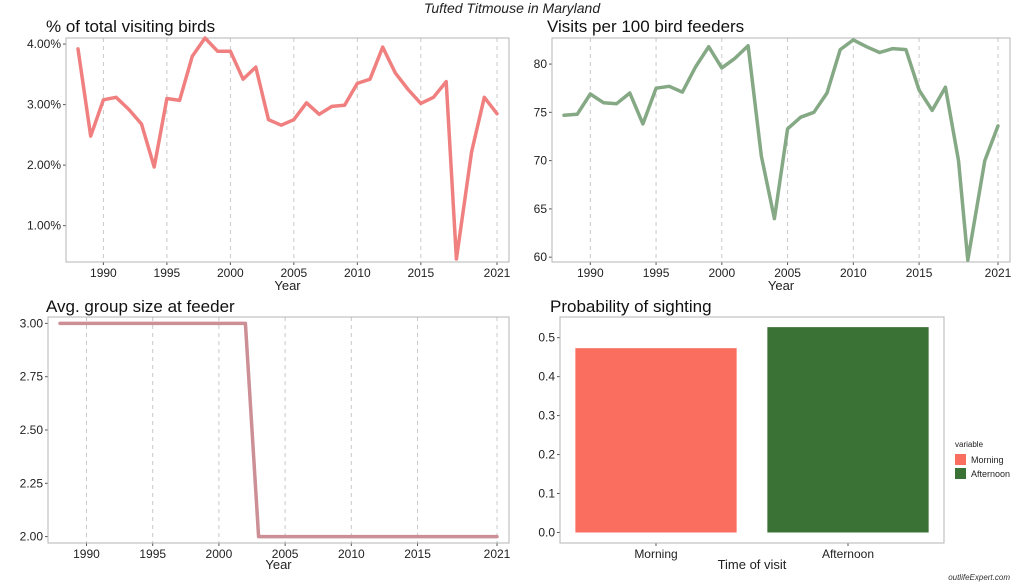 The width and height of the screenshot is (1024, 585). I want to click on legend-swatch-morning, so click(960, 459).